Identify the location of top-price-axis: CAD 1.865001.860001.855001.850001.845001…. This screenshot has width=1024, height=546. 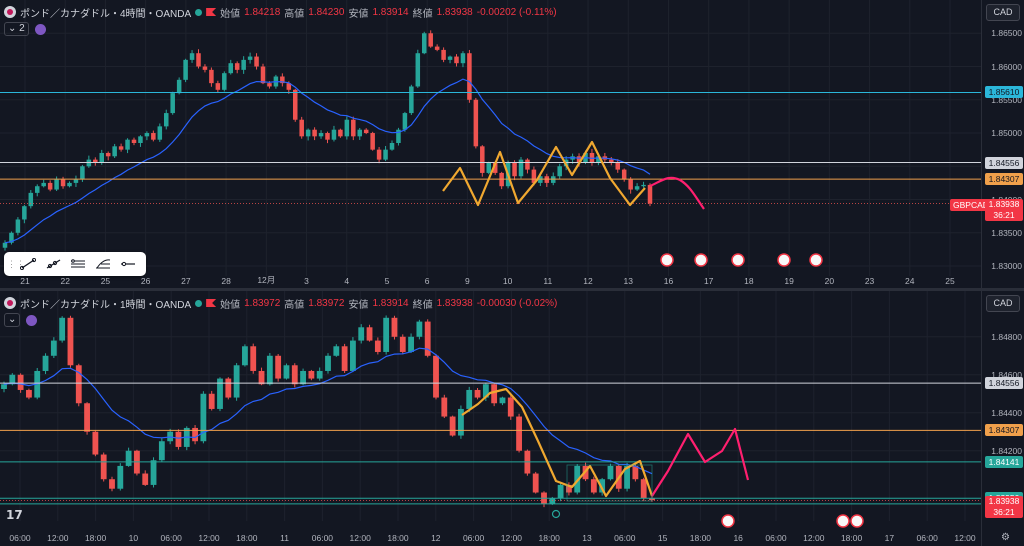
(1002, 144).